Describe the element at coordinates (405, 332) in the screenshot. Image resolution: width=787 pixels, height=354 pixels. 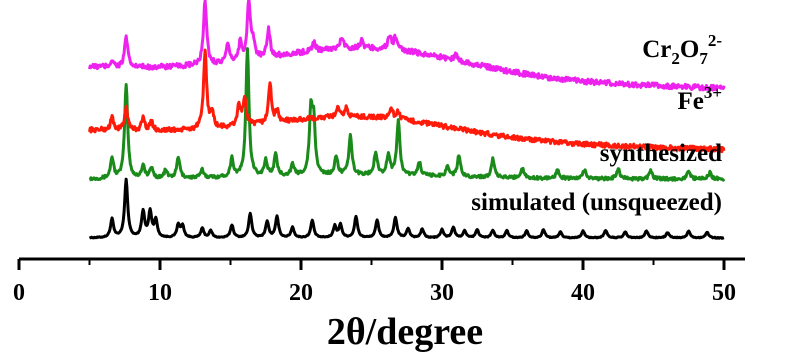
I see `x-axis-title: 2θ/degree` at that location.